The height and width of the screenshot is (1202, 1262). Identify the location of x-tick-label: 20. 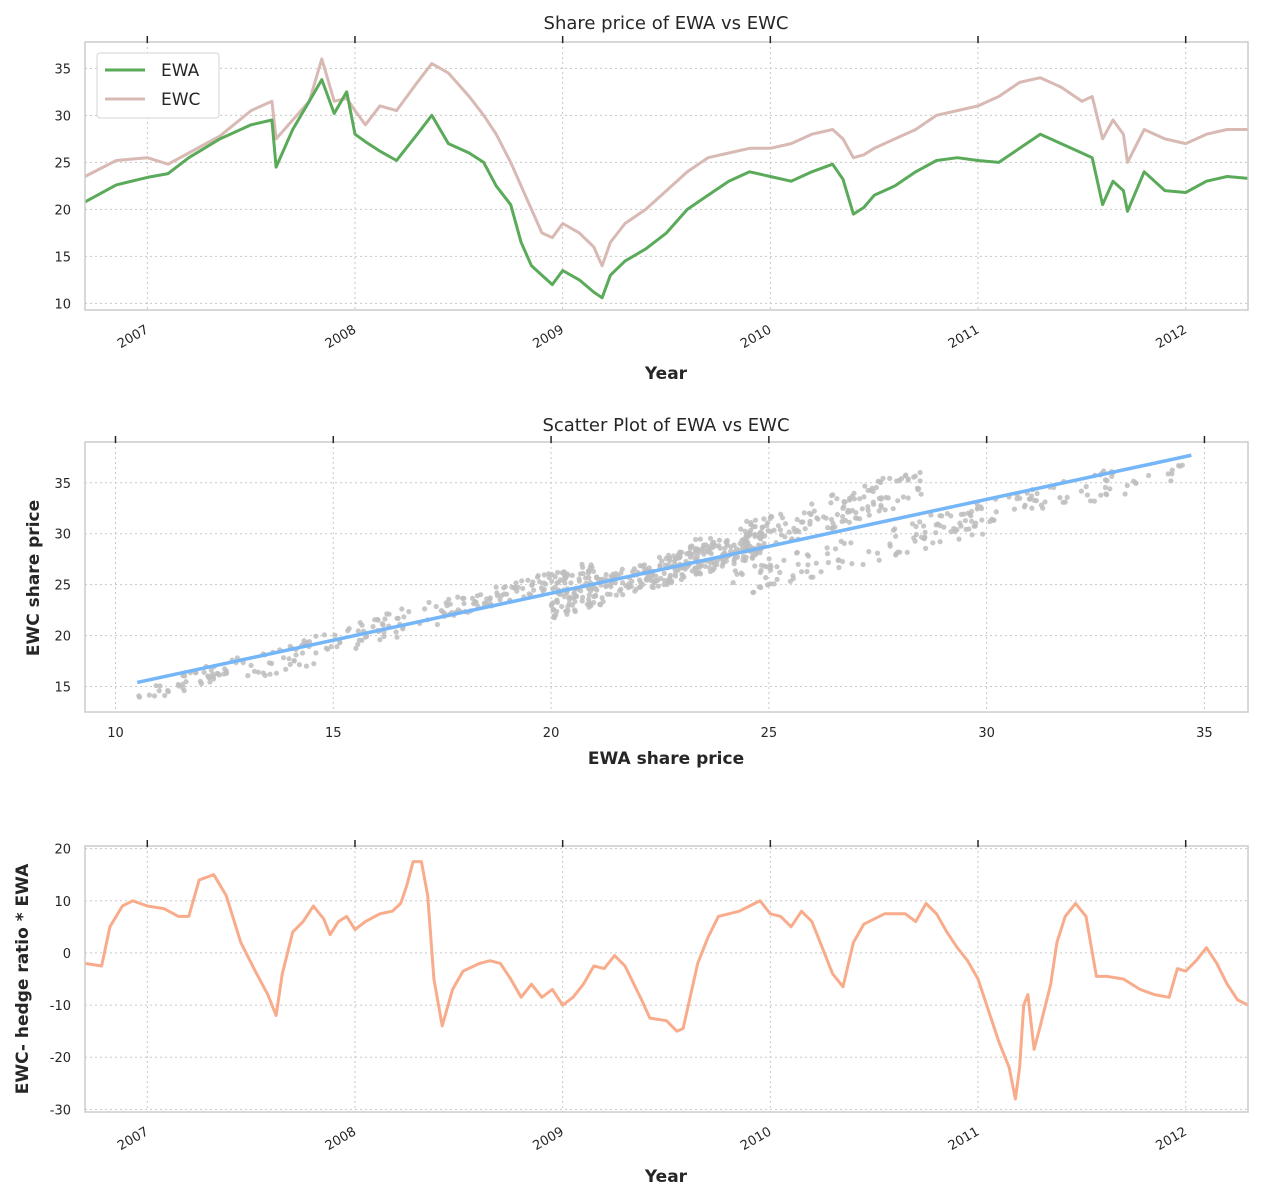
(551, 733).